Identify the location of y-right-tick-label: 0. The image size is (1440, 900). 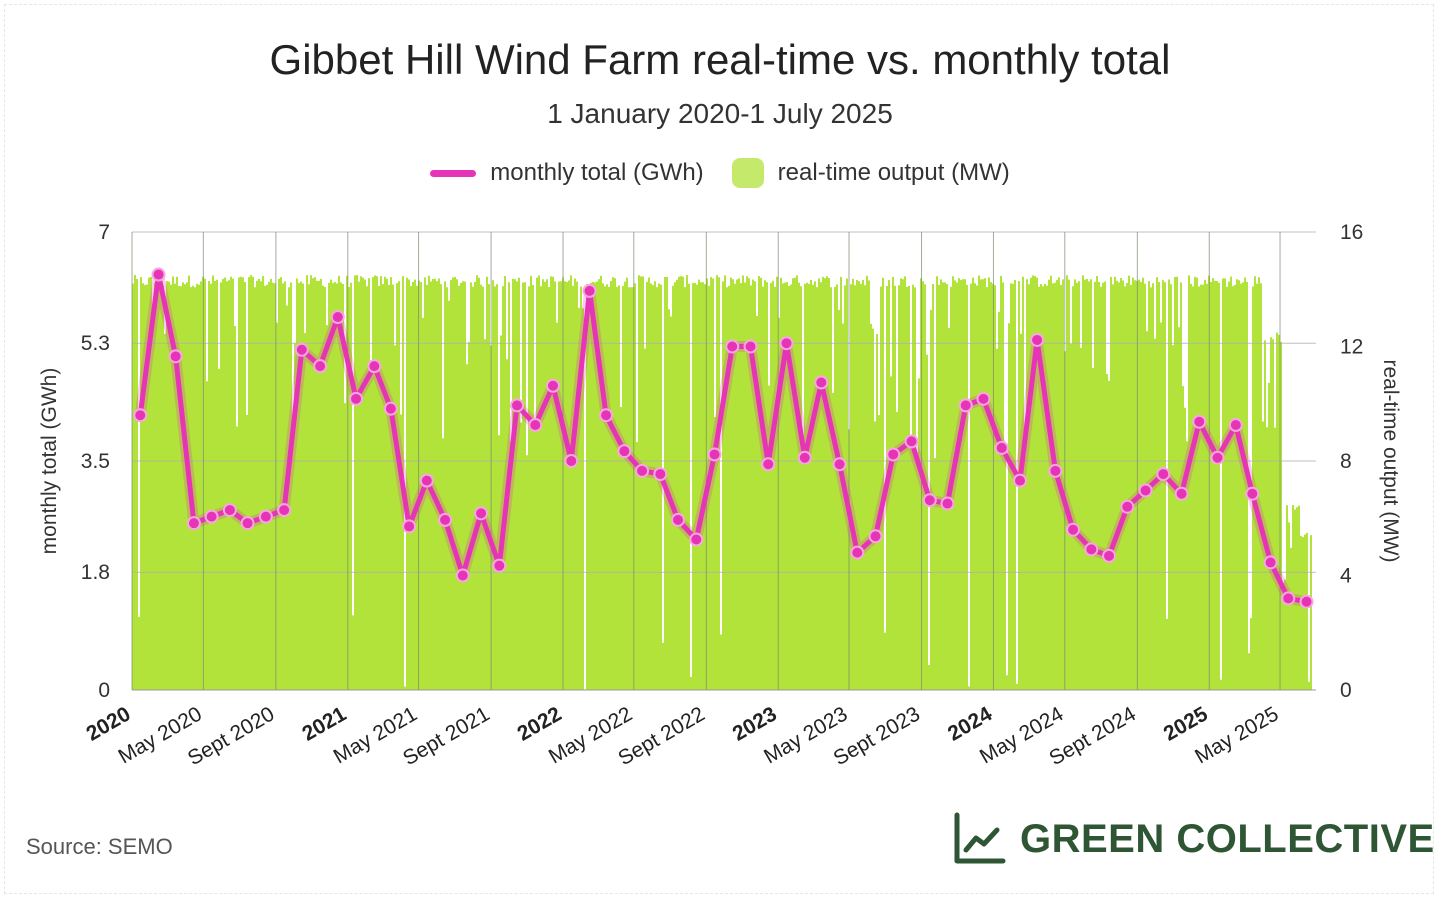
(1346, 690).